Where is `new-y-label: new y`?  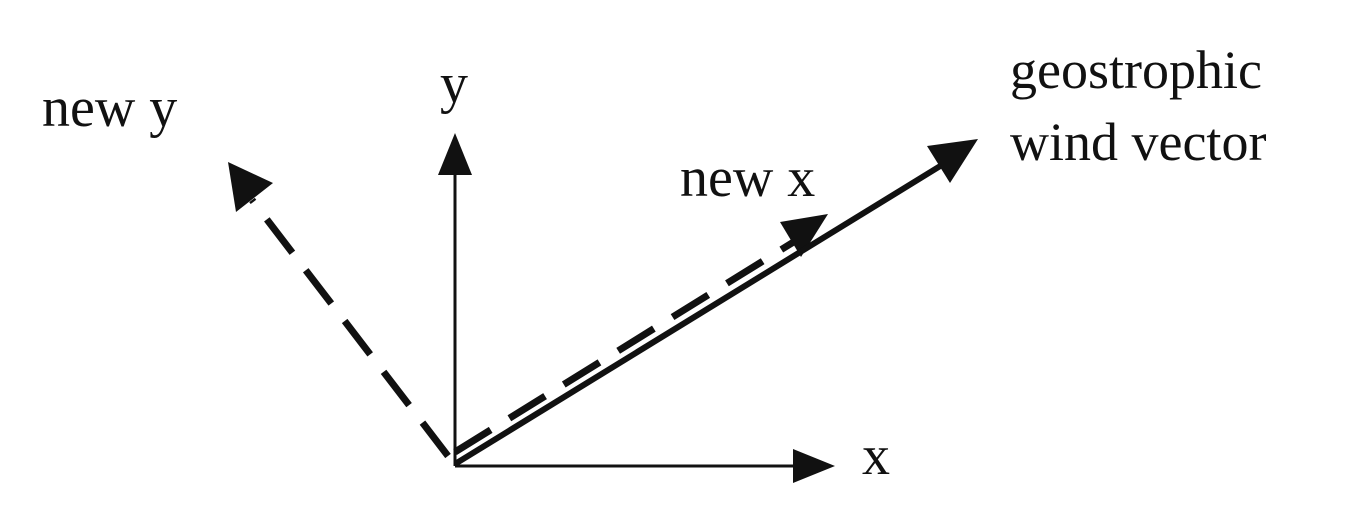 new-y-label: new y is located at coordinates (109, 108).